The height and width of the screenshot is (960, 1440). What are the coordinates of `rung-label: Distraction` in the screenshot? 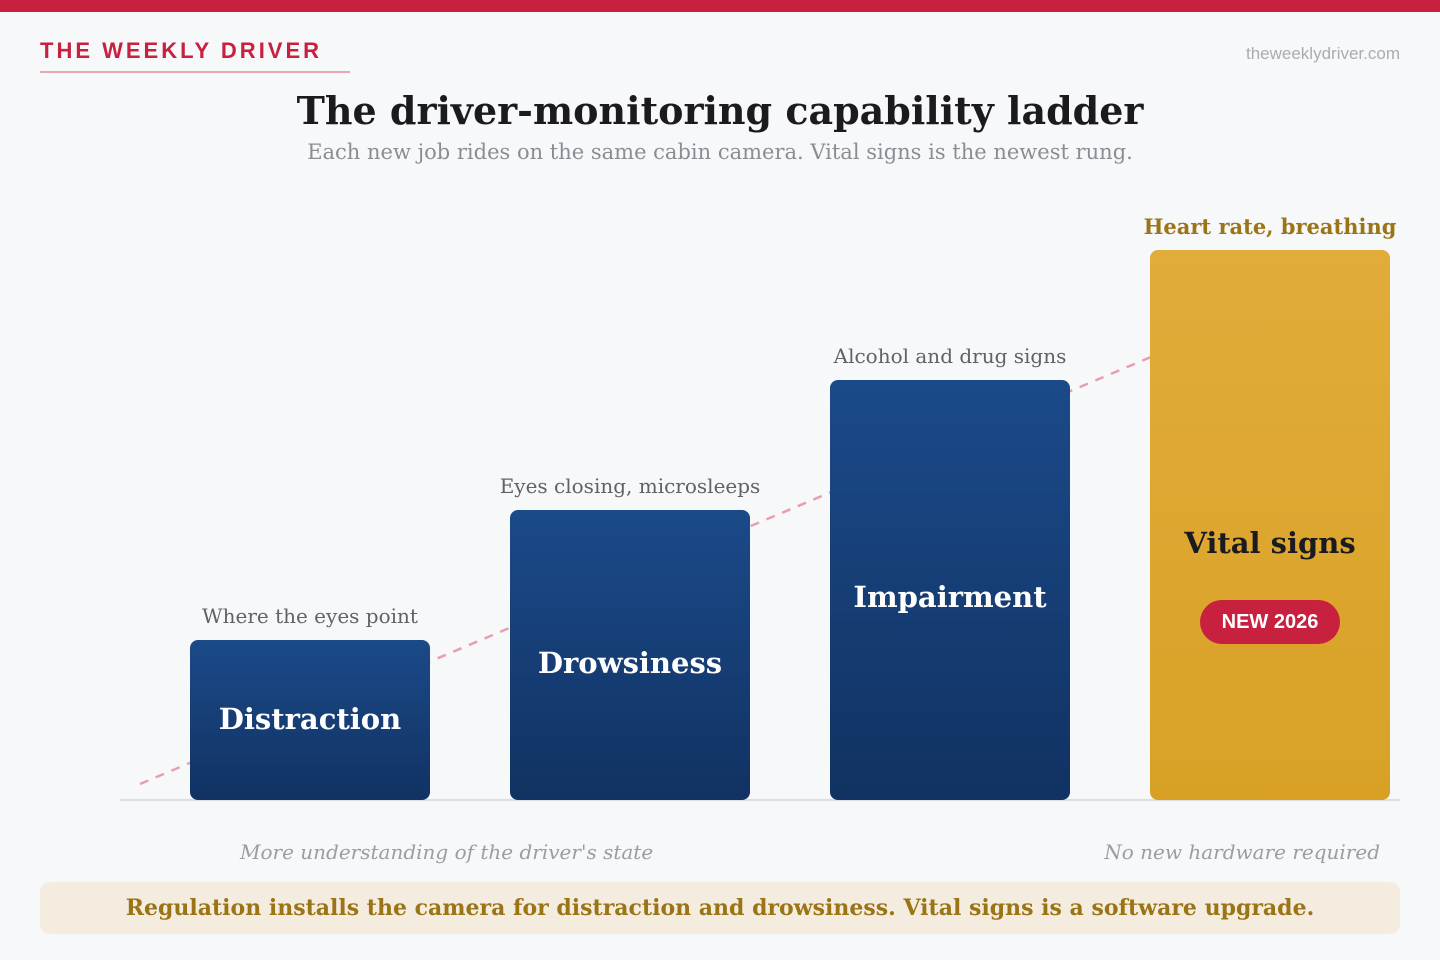 It's located at (310, 719).